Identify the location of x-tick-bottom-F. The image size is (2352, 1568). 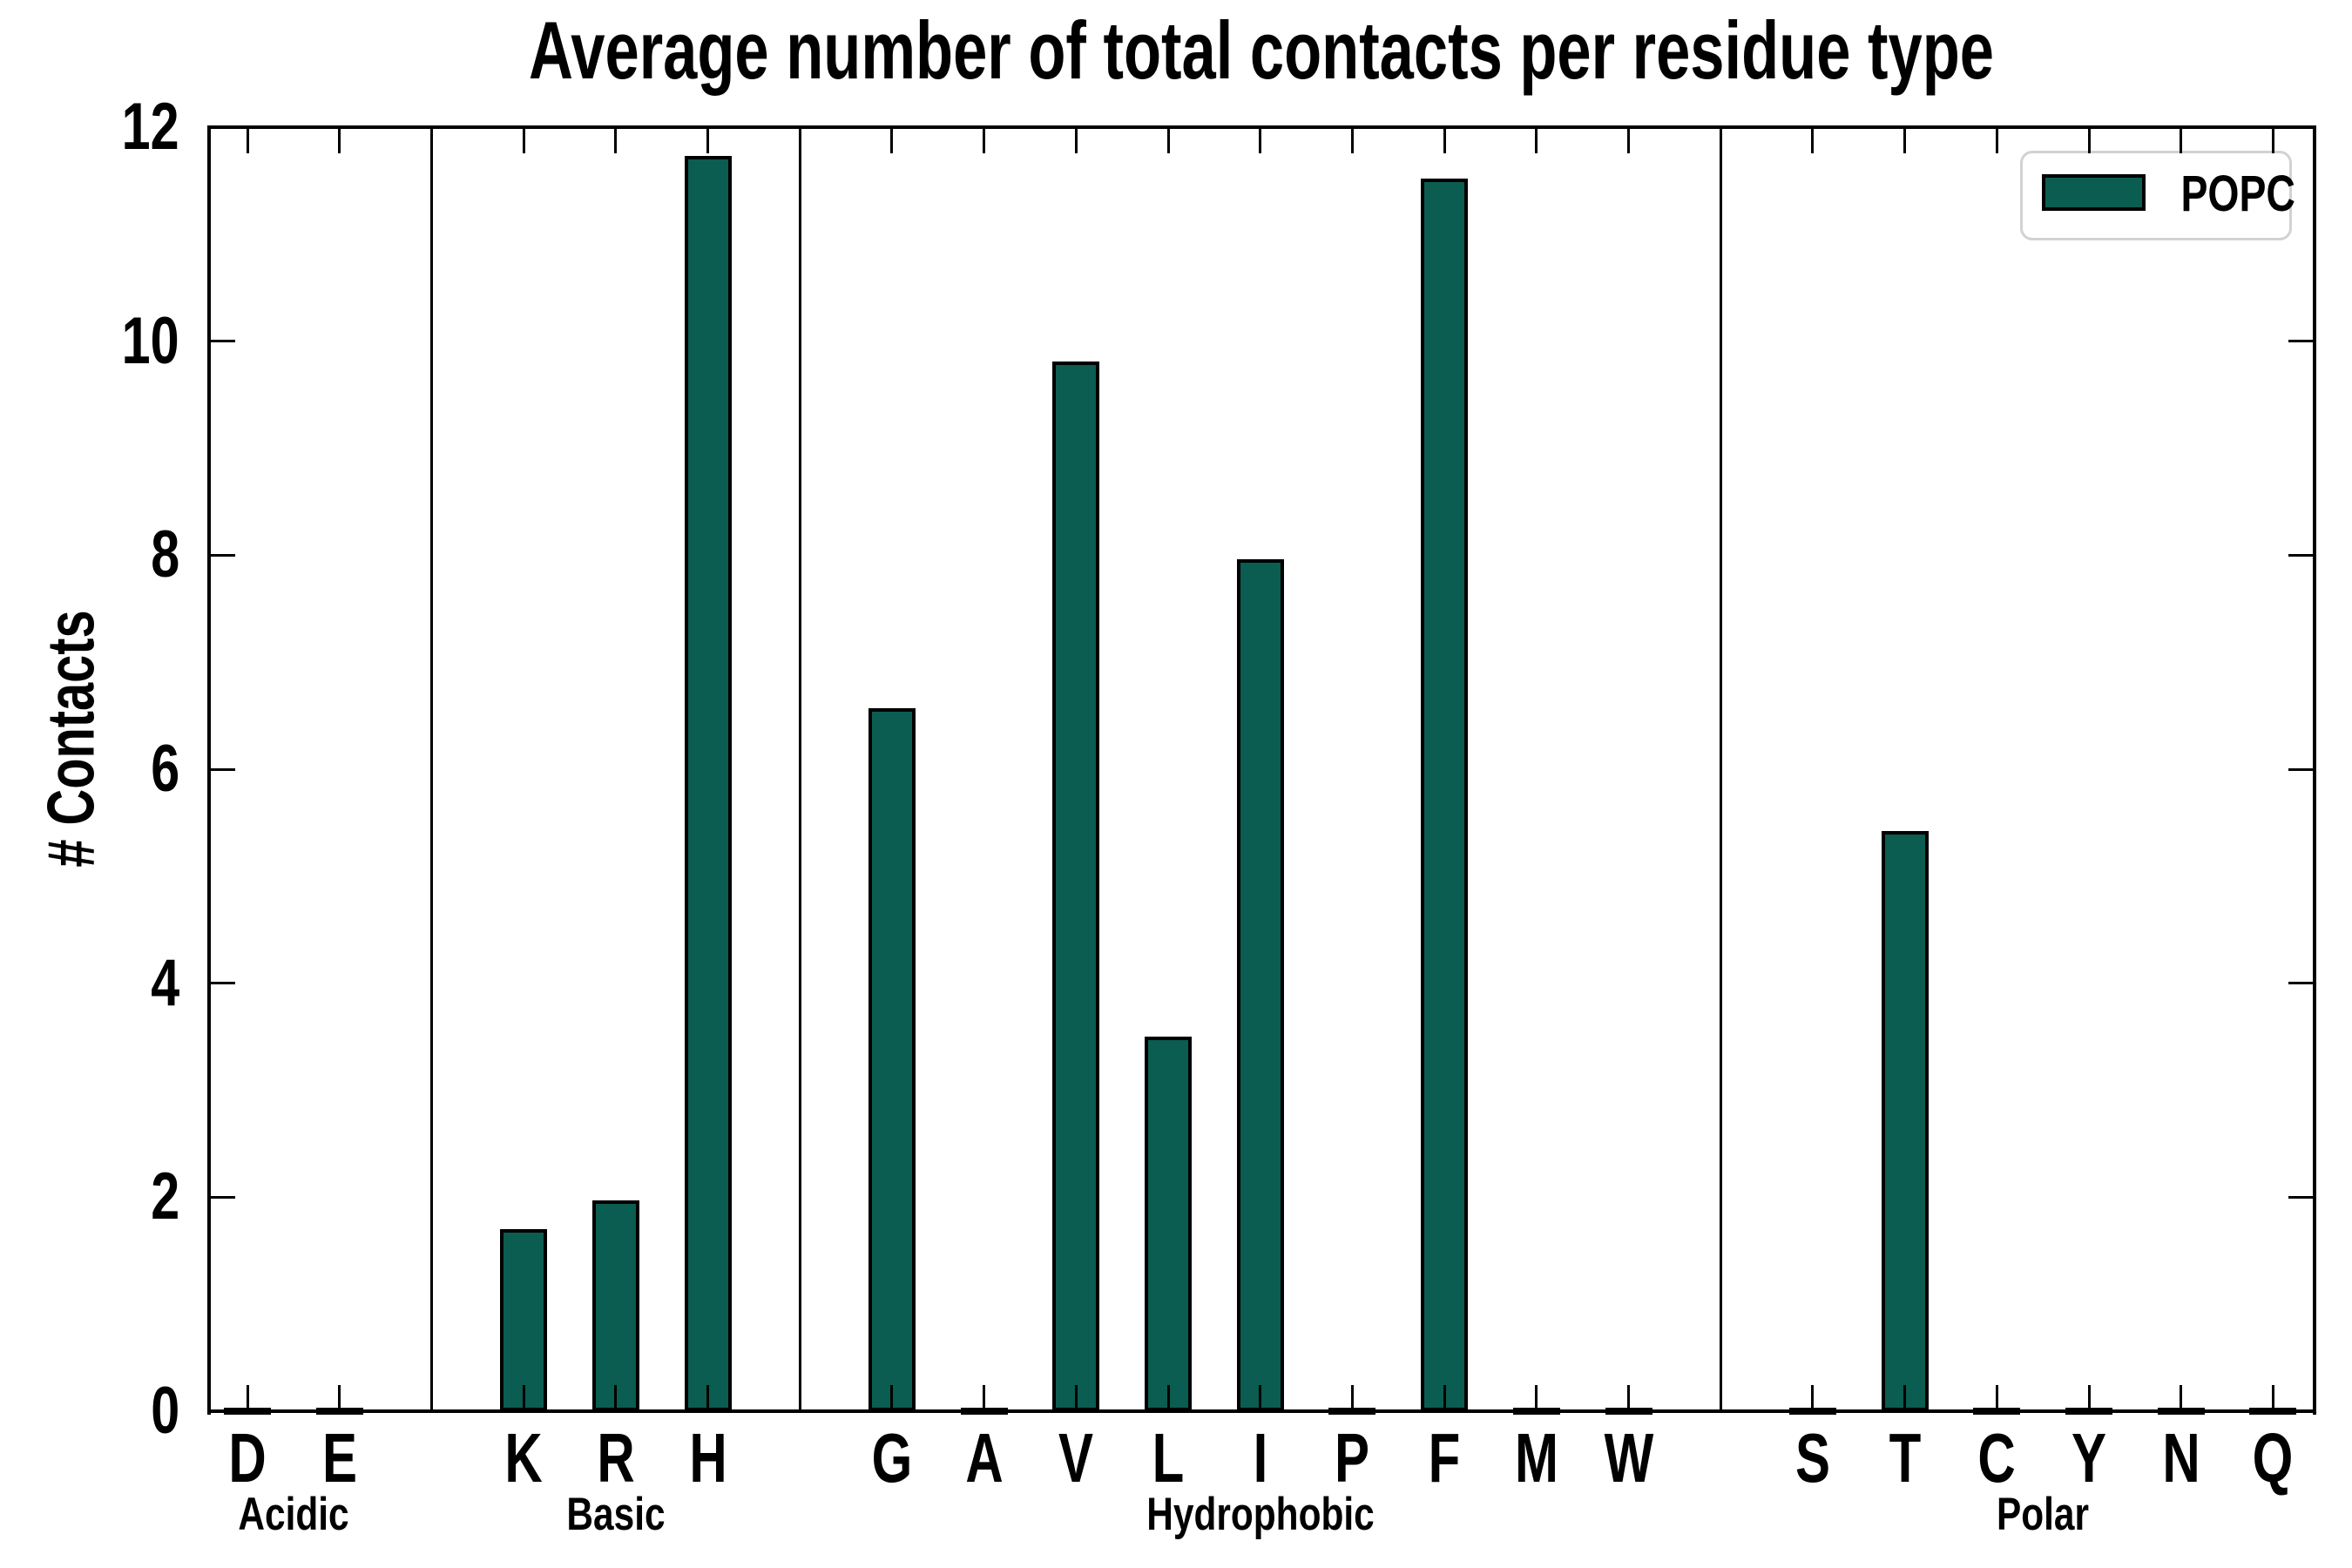
(1444, 1398).